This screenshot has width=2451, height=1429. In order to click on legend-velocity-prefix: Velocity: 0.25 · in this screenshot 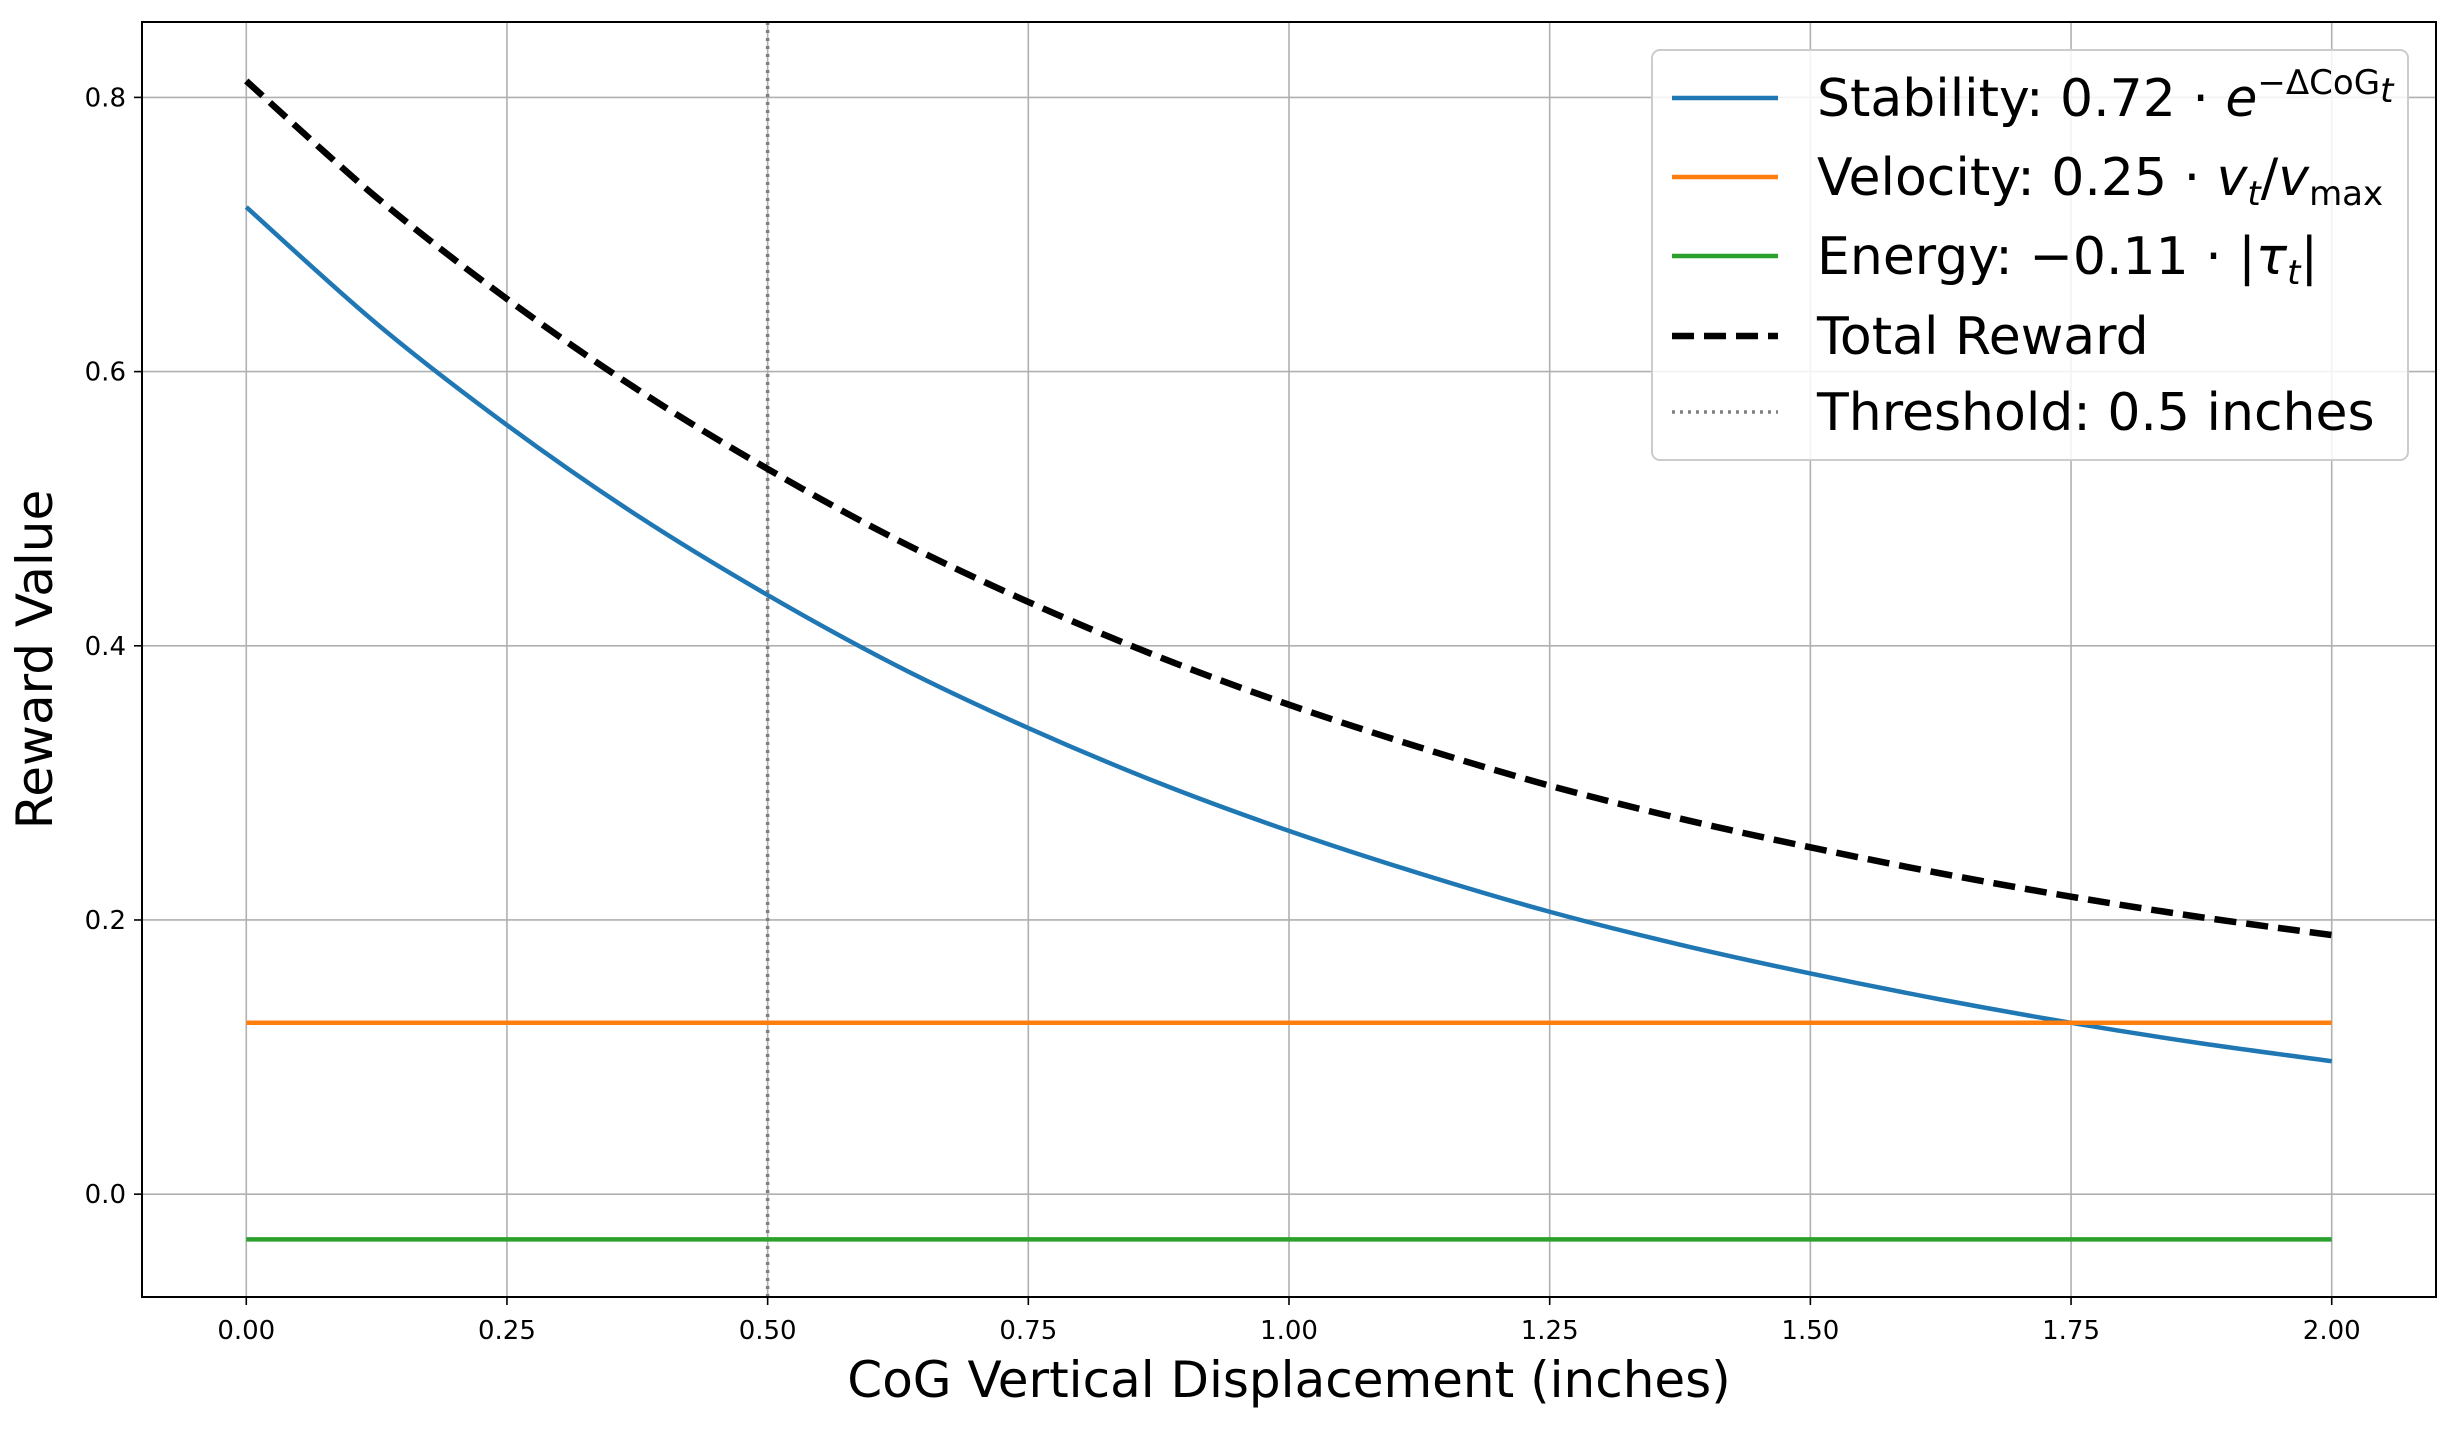, I will do `click(2017, 178)`.